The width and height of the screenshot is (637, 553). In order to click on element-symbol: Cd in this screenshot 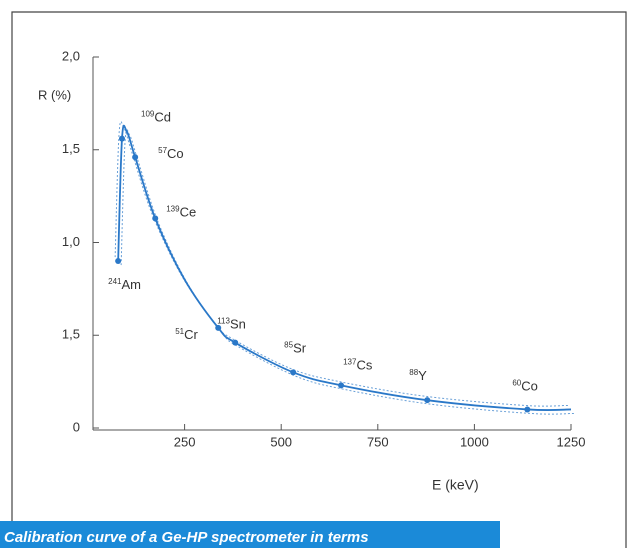, I will do `click(162, 117)`.